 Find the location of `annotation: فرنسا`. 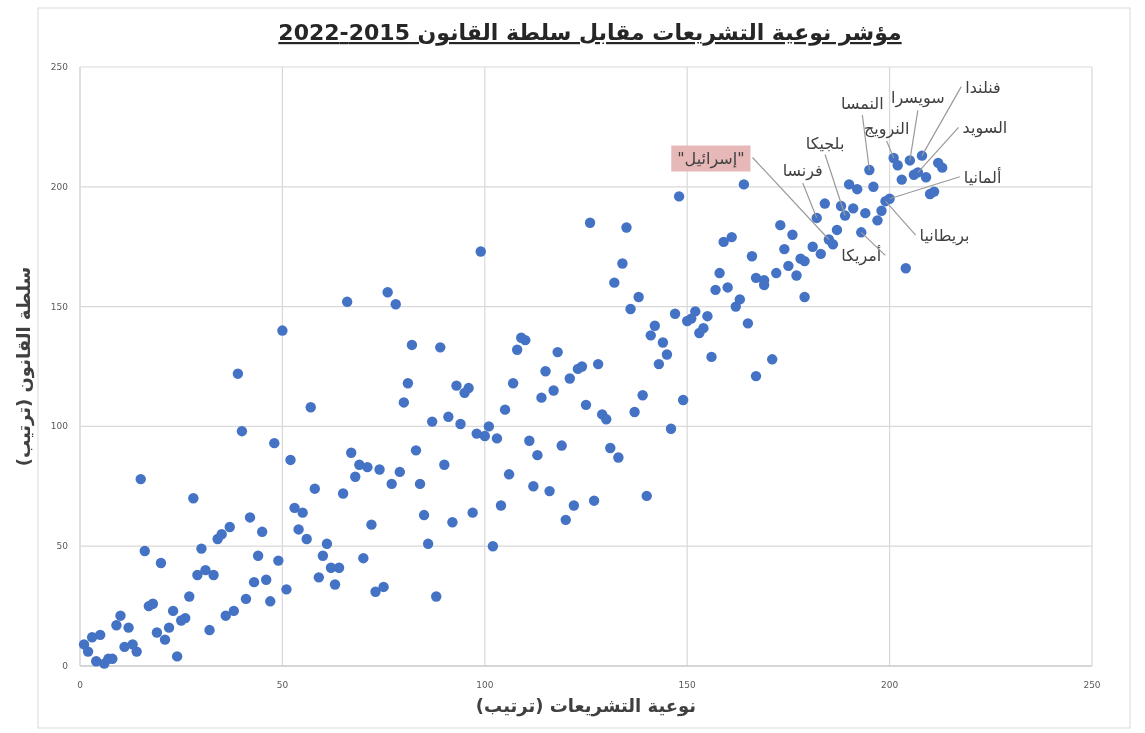

annotation: فرنسا is located at coordinates (802, 170).